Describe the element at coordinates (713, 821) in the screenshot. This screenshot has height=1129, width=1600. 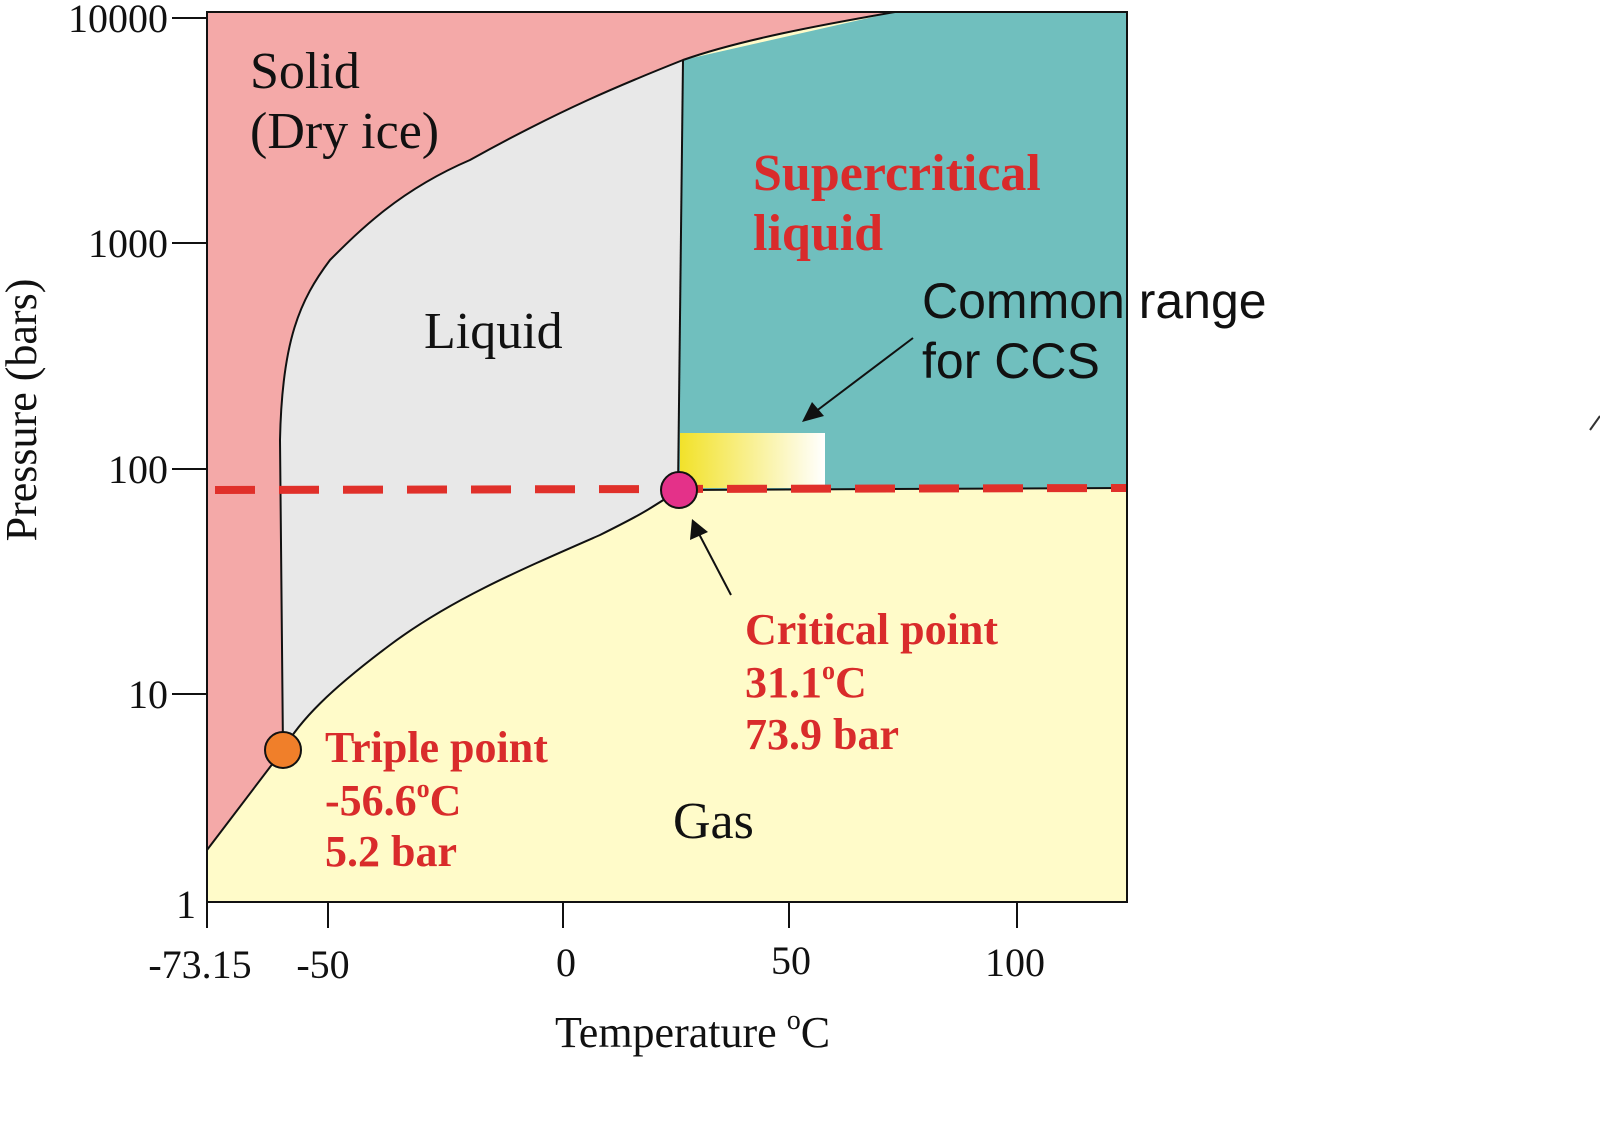
I see `gas-label: Gas` at that location.